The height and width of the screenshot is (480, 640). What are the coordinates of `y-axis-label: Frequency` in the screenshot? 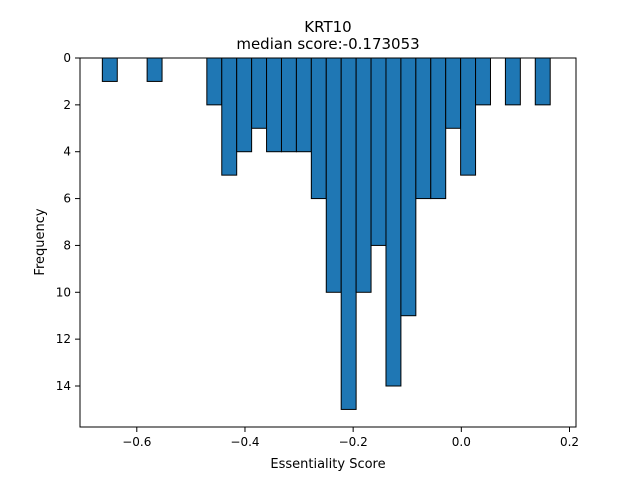 It's located at (40, 241).